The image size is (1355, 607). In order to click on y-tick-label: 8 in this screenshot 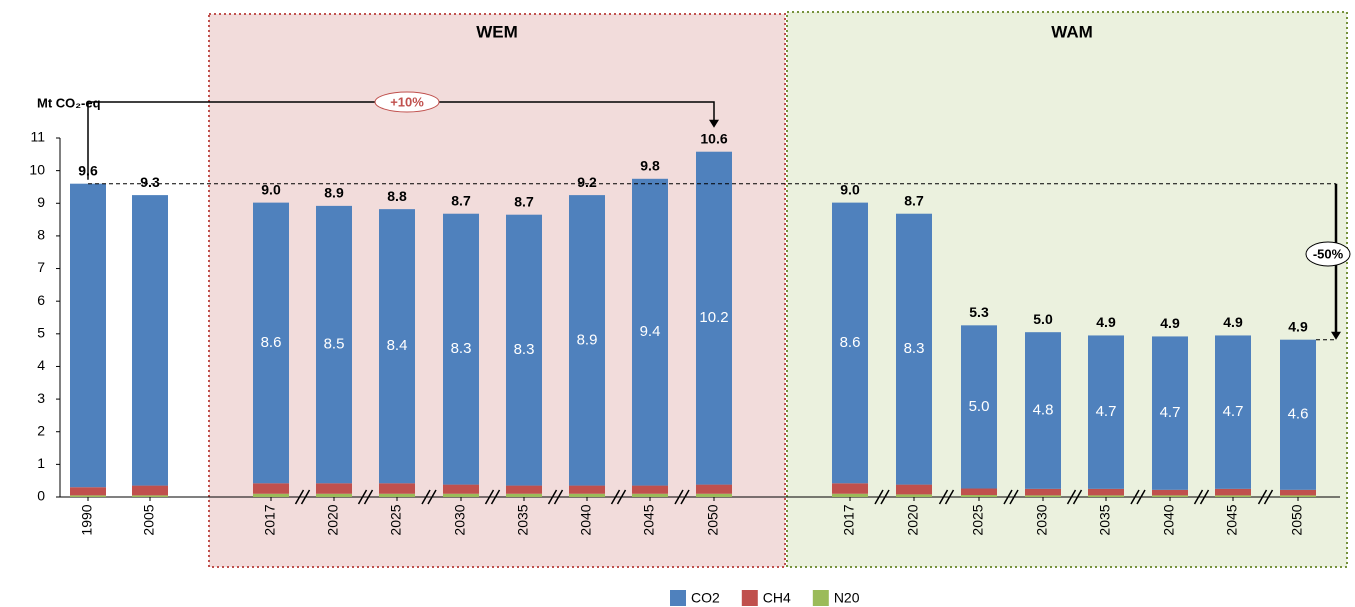, I will do `click(41, 235)`.